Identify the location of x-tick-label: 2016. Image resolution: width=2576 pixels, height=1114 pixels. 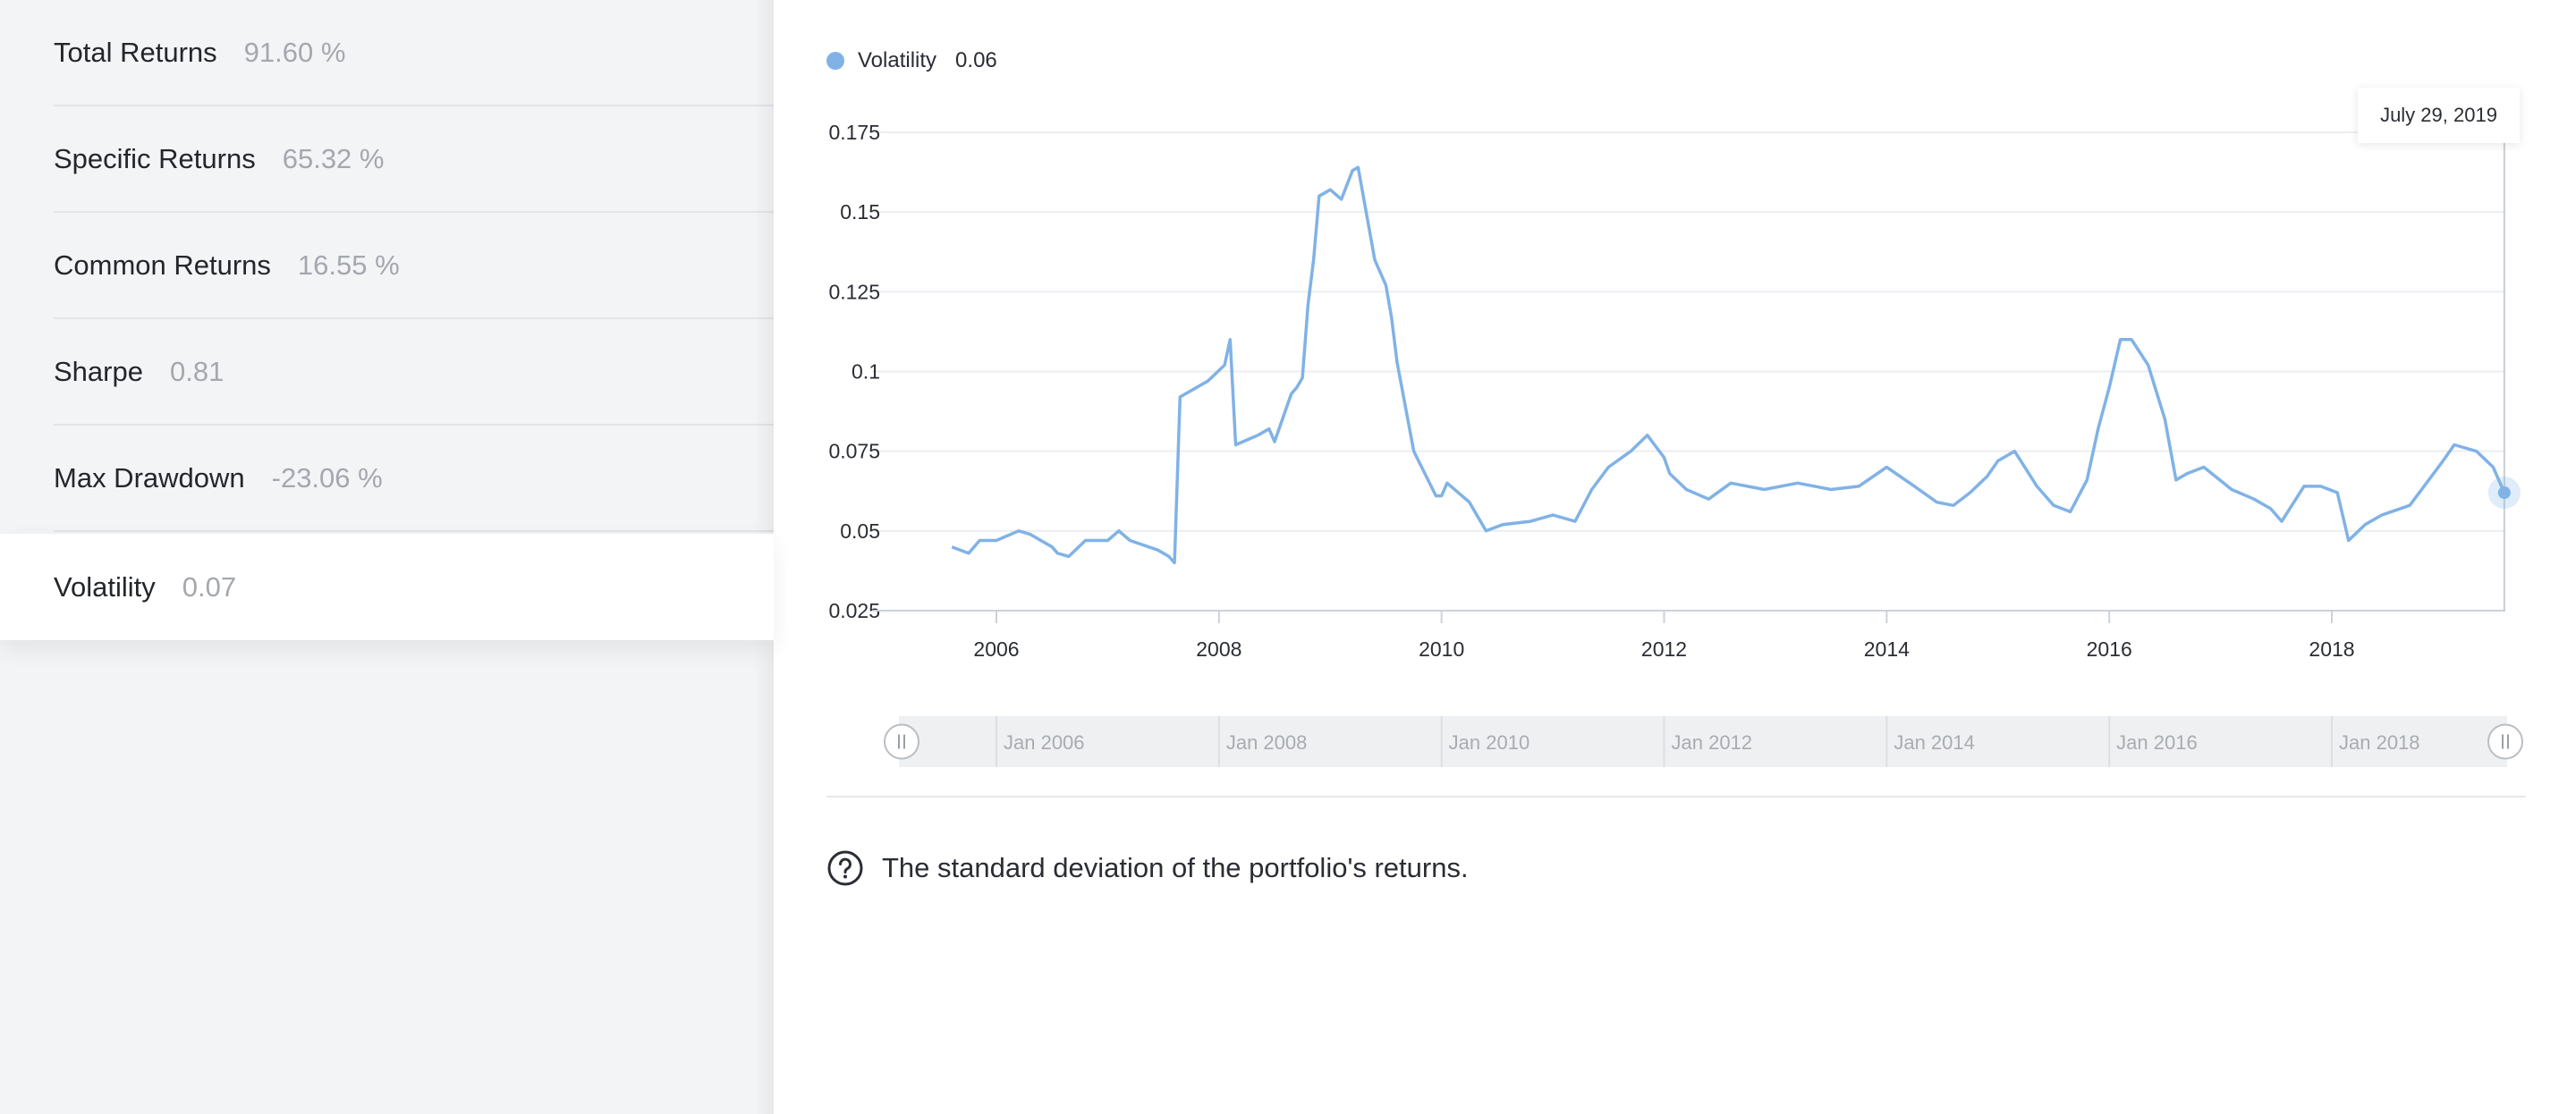
(2109, 649).